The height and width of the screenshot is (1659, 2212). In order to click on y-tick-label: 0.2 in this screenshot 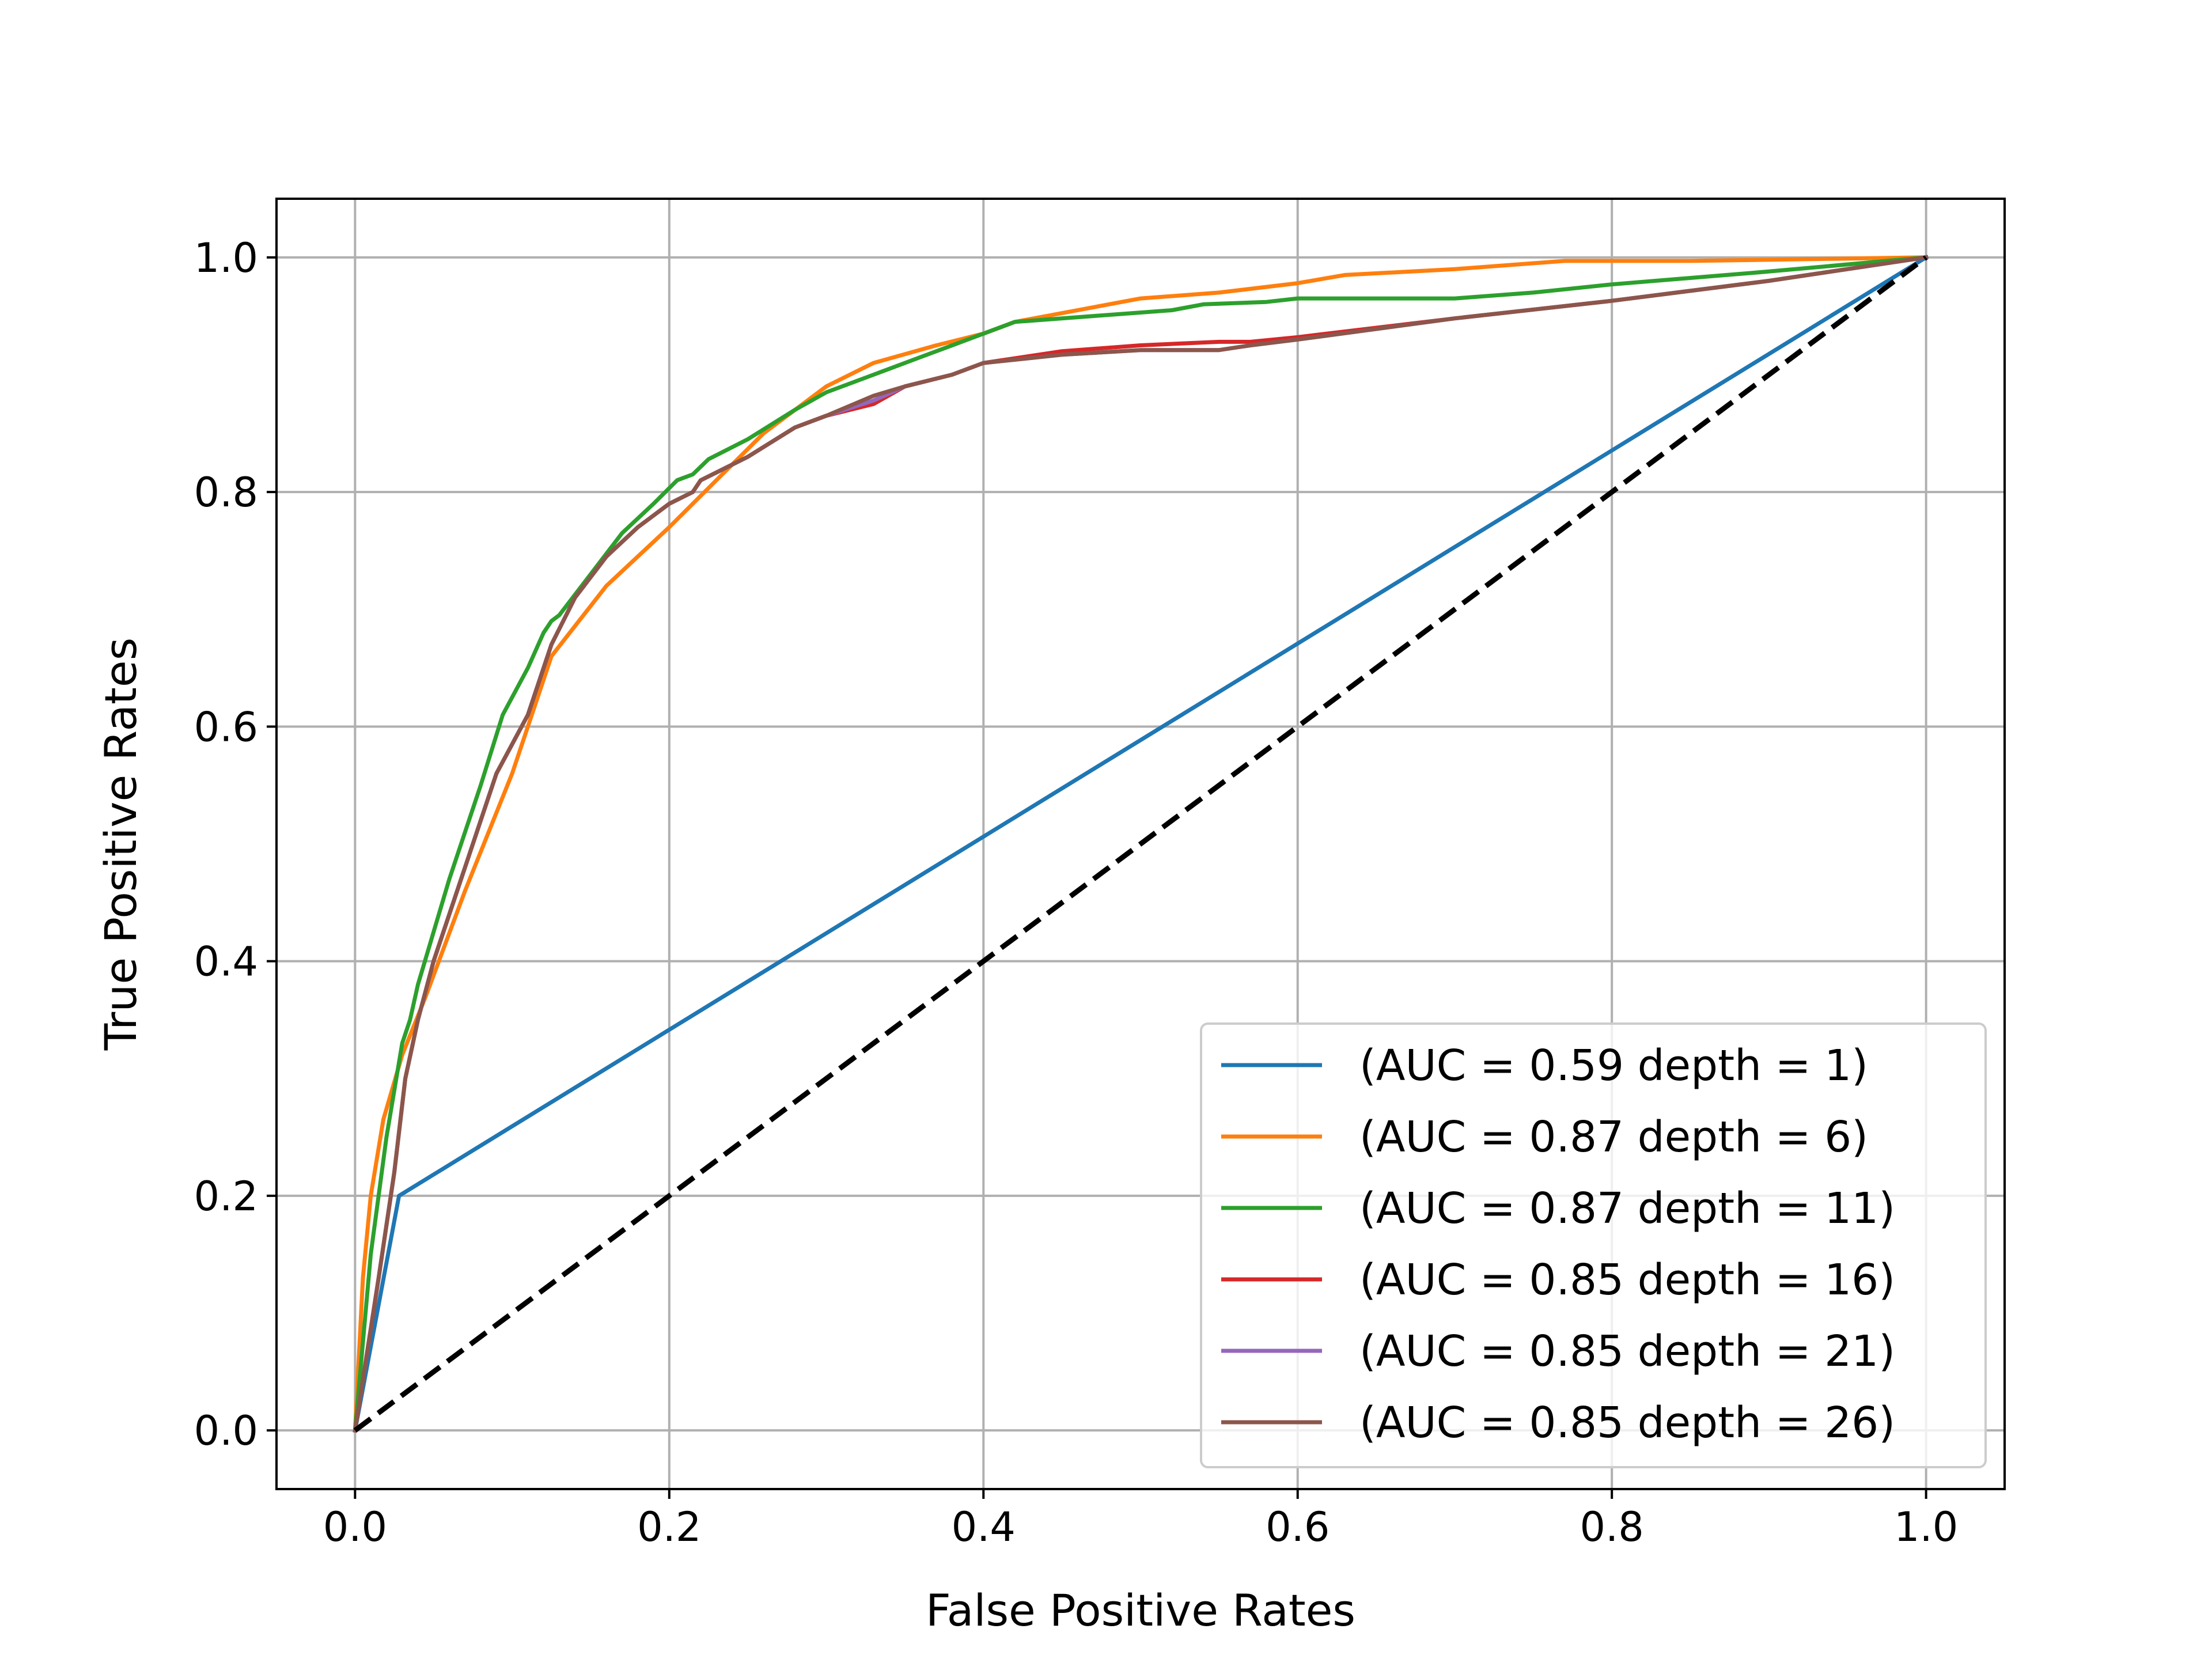, I will do `click(226, 1196)`.